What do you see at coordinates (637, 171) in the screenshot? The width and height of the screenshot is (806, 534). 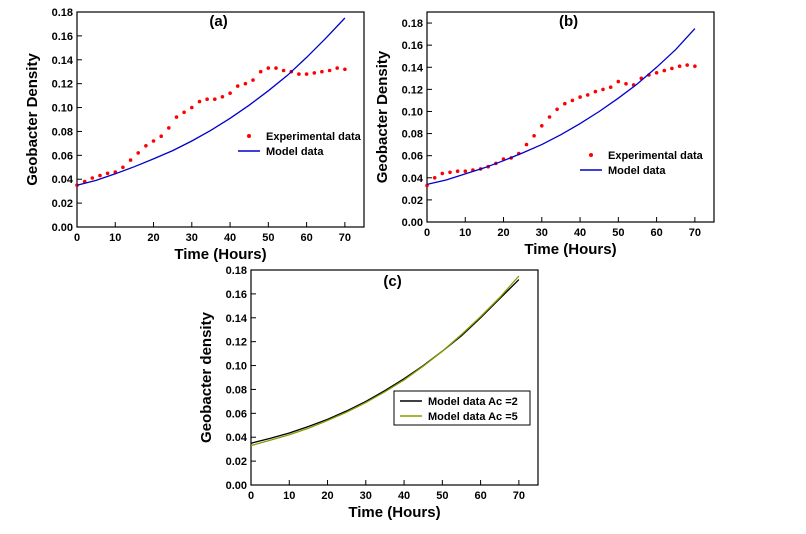 I see `legend-label: Model data` at bounding box center [637, 171].